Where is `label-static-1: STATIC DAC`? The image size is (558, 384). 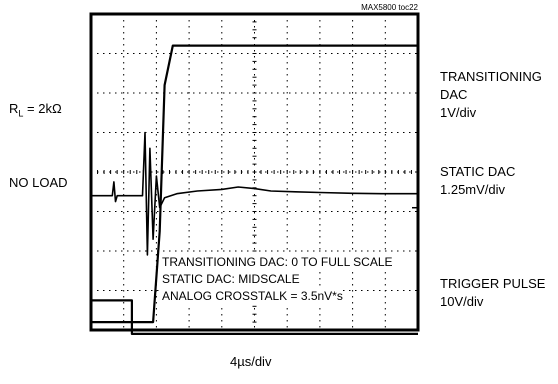
label-static-1: STATIC DAC is located at coordinates (478, 171).